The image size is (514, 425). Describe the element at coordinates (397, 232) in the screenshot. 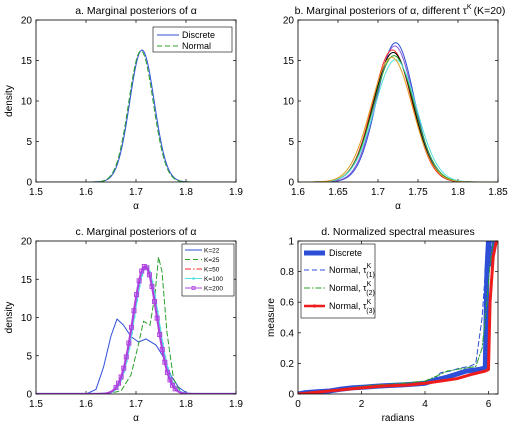

I see `chart-title: d. Normalized spectral measures` at that location.